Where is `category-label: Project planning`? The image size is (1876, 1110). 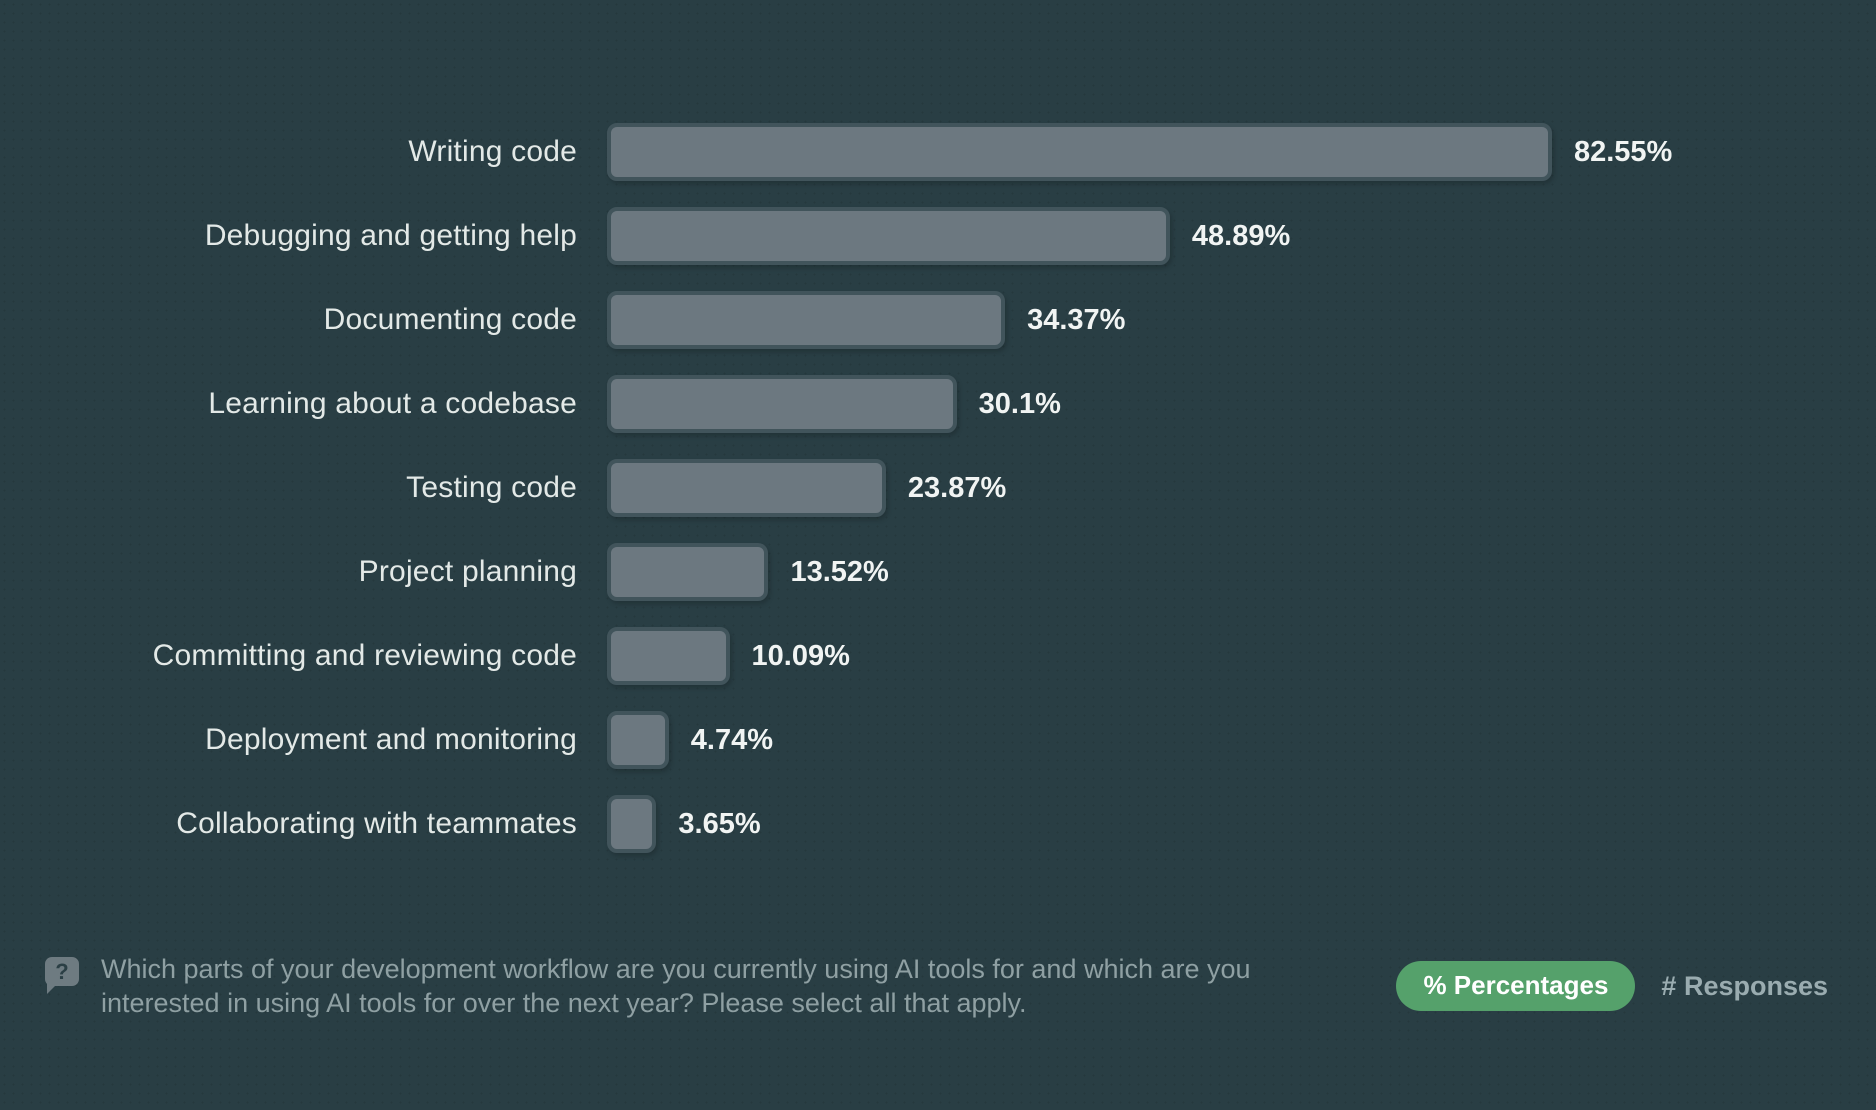
category-label: Project planning is located at coordinates (467, 571).